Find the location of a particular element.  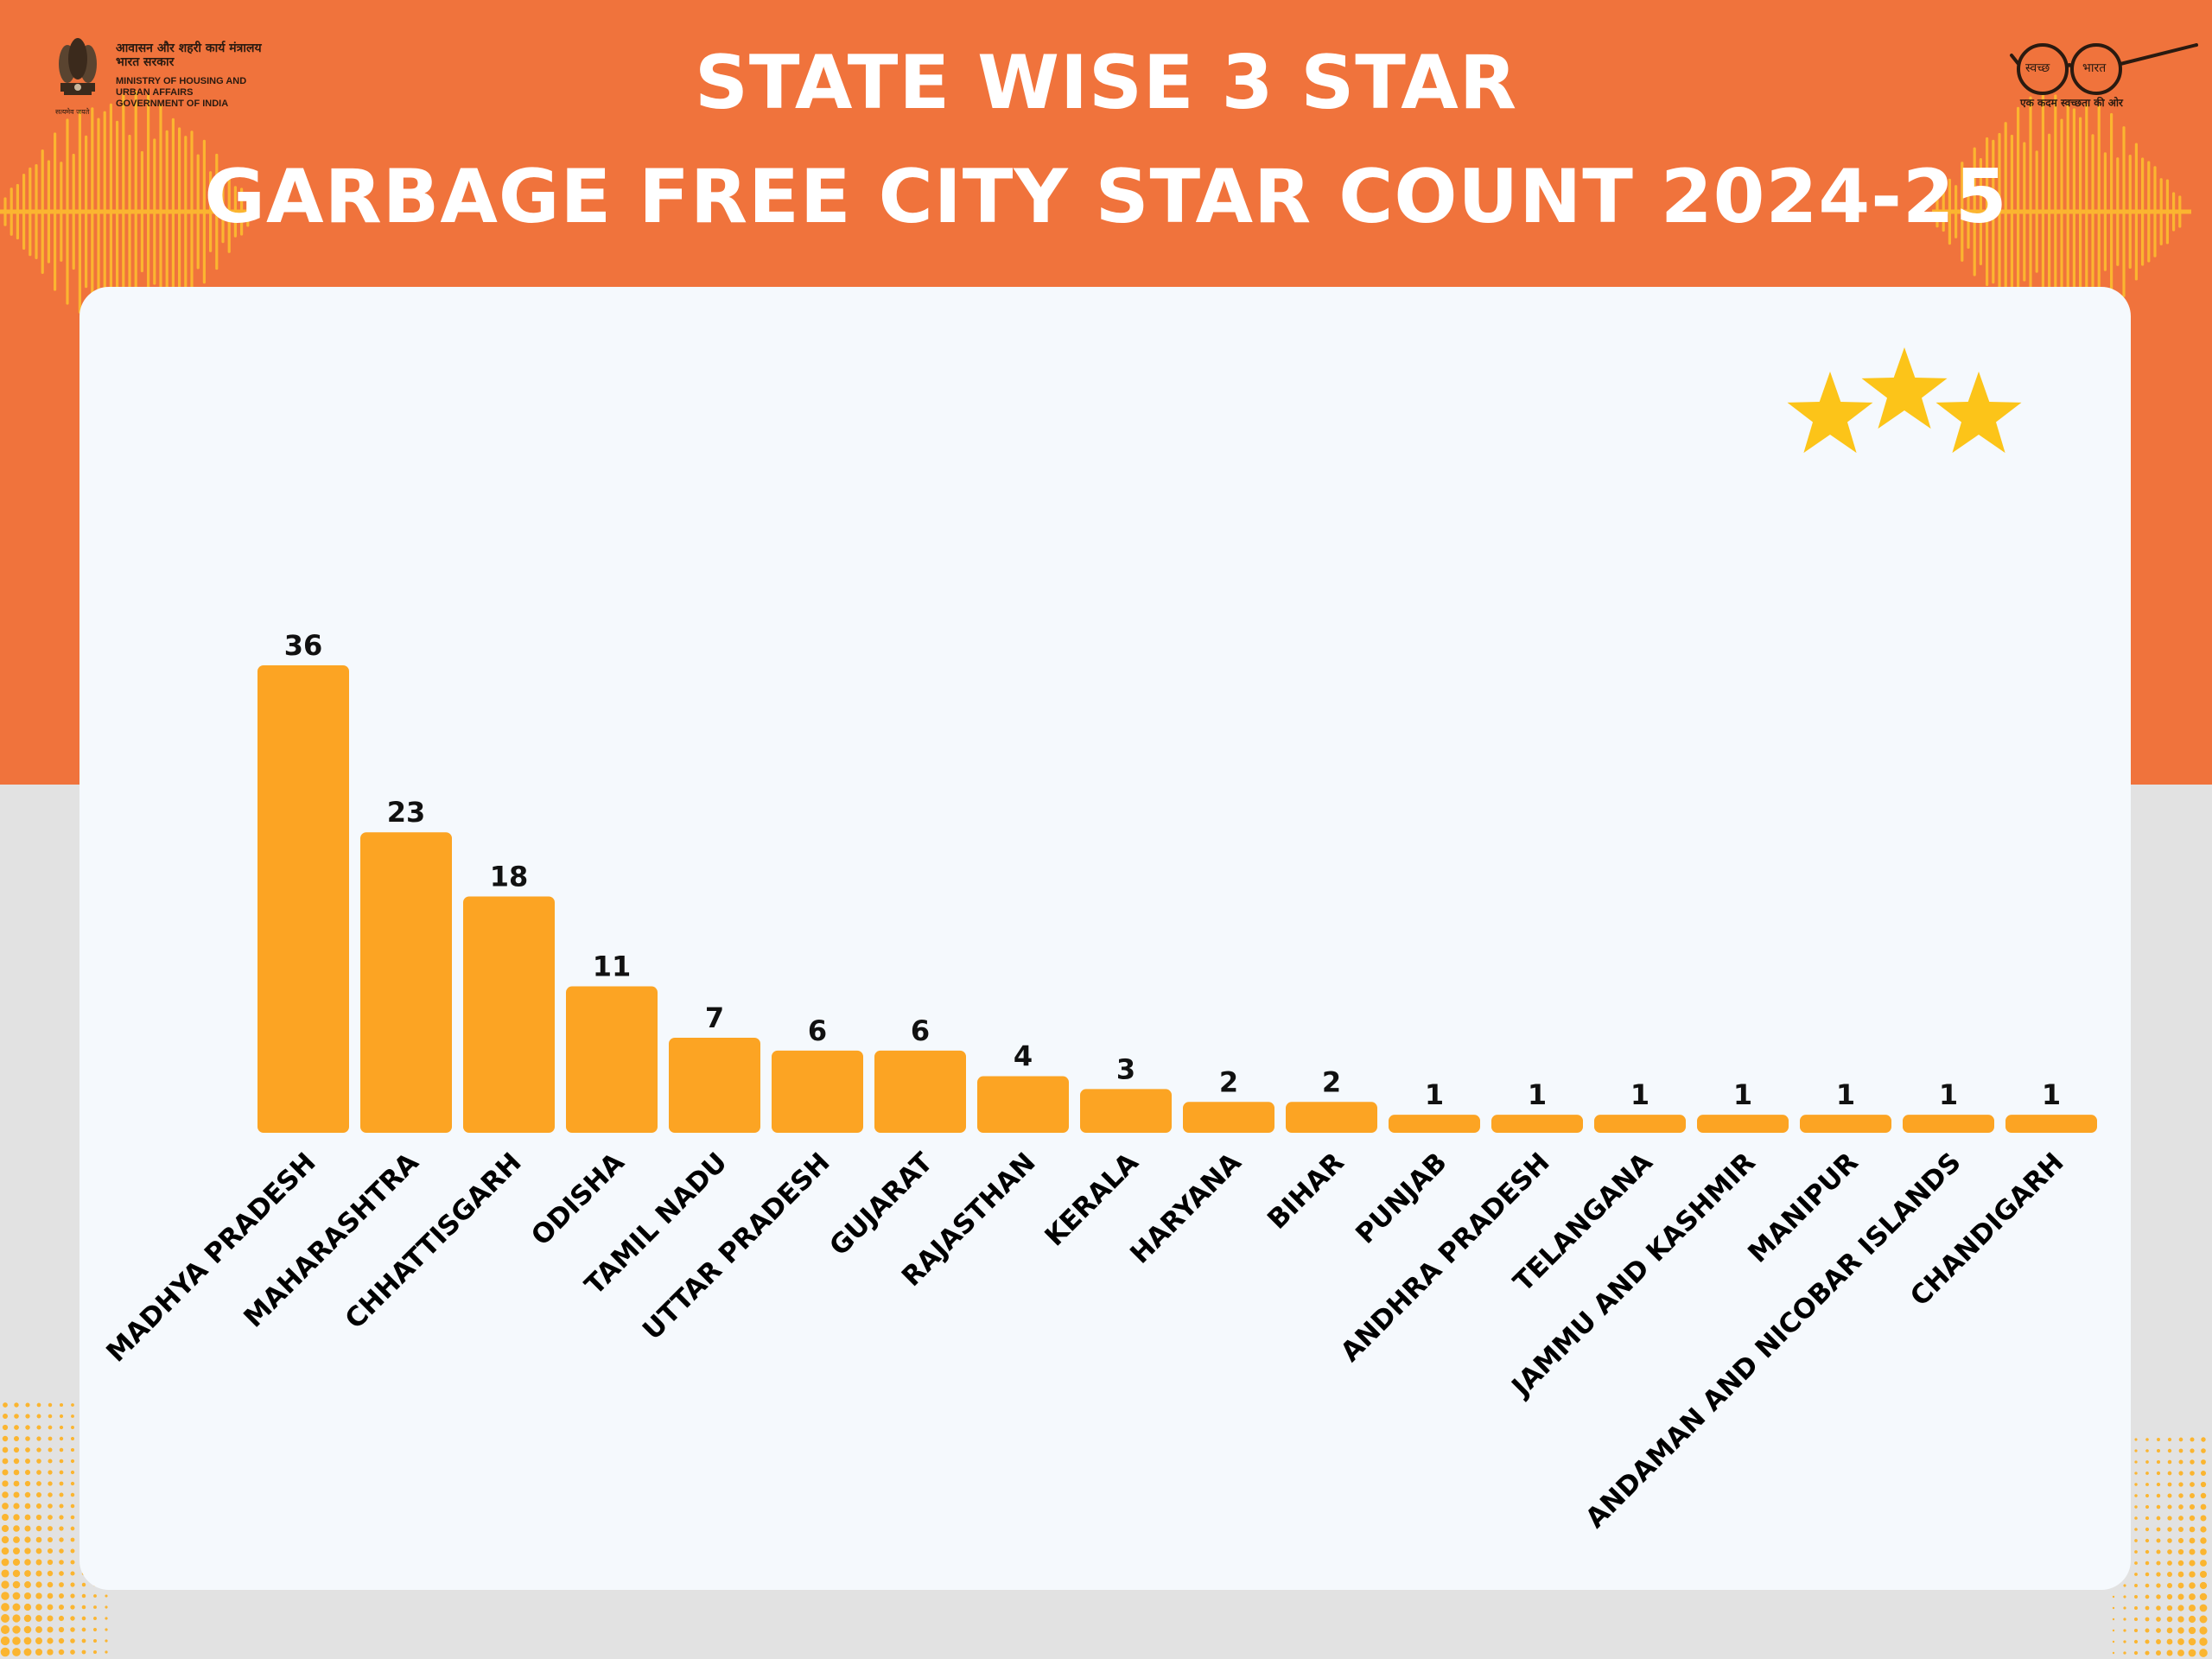

x-tick-label: ANDAMAN AND NICOBAR ISLANDS is located at coordinates (1773, 1340).